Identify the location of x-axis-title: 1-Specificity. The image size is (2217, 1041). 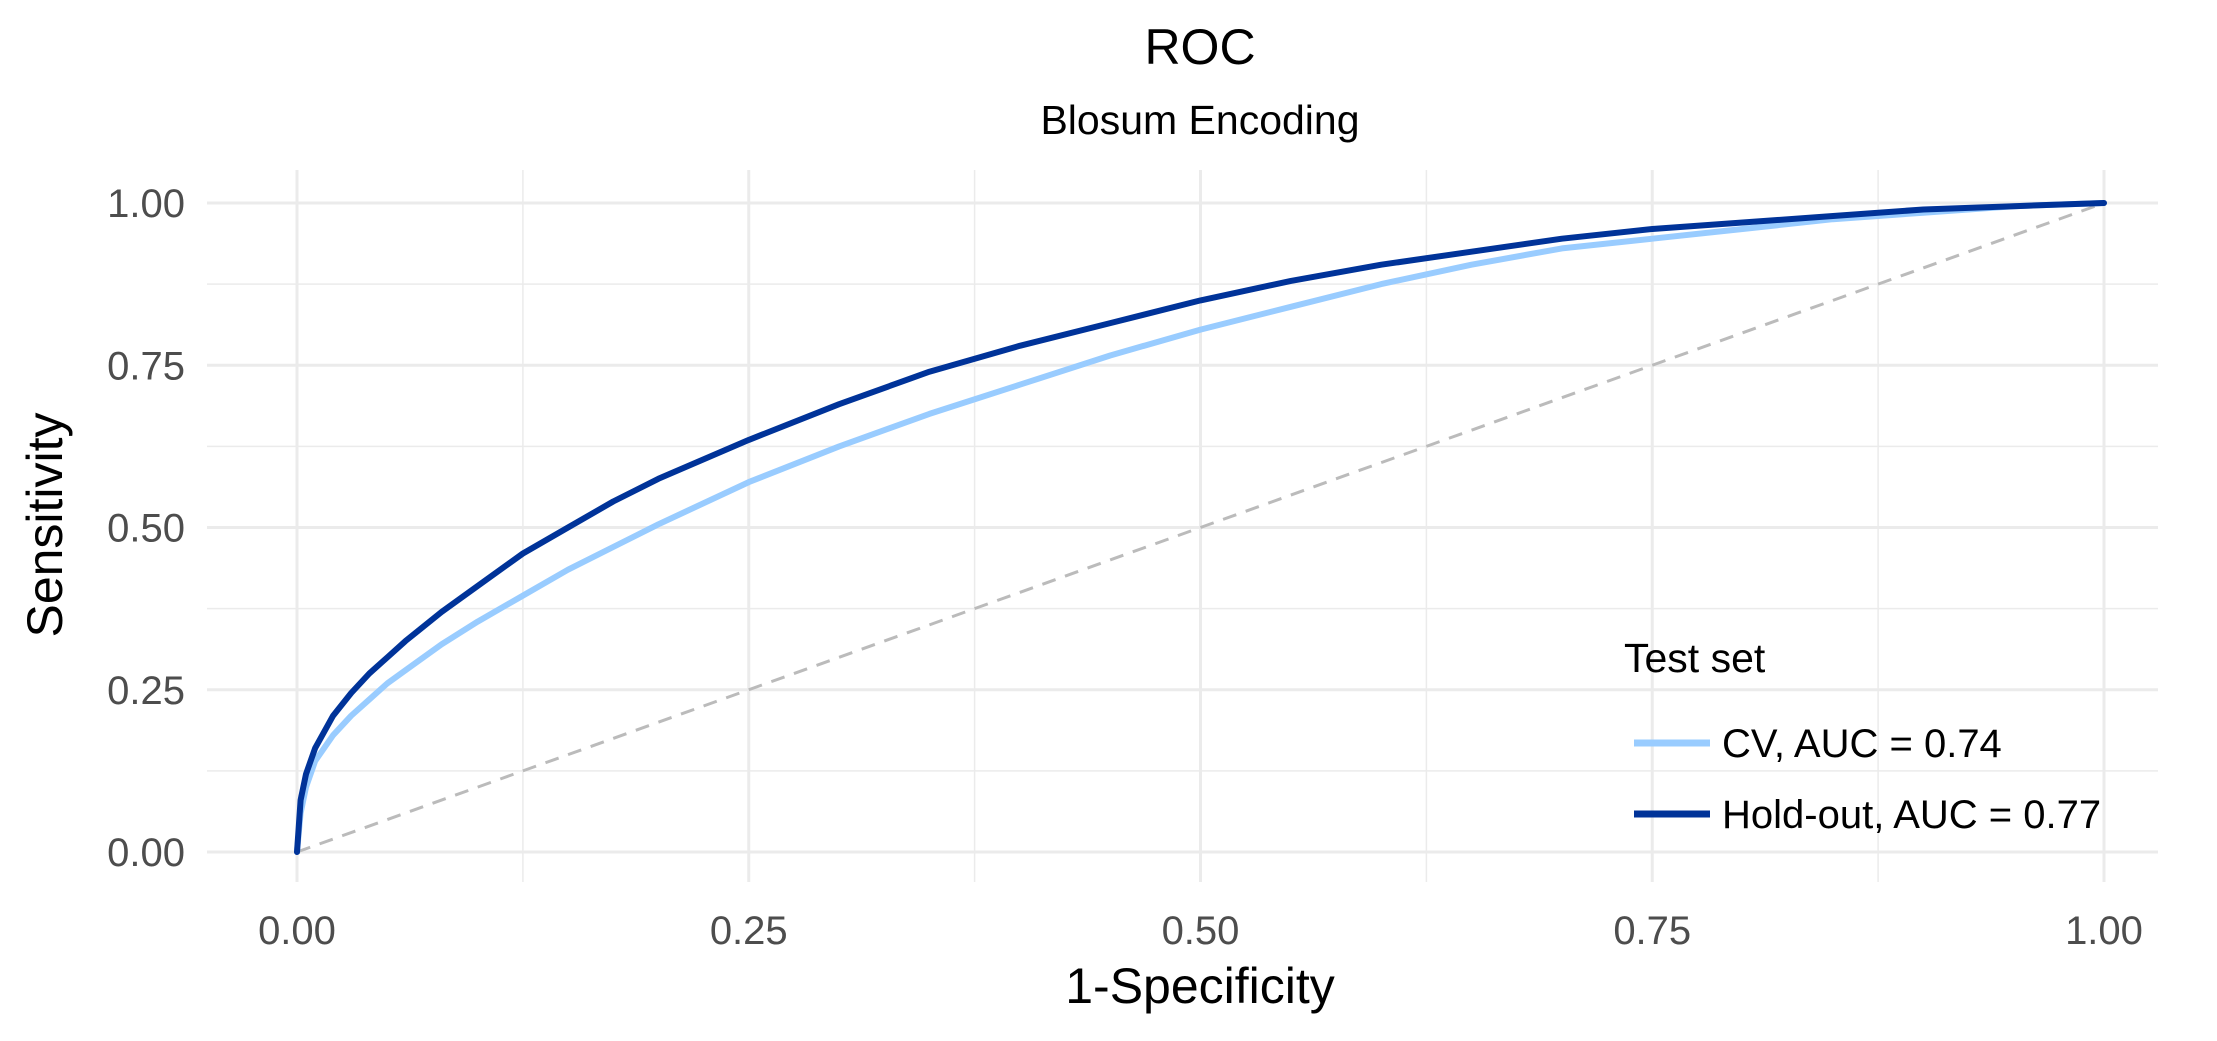
(1200, 986).